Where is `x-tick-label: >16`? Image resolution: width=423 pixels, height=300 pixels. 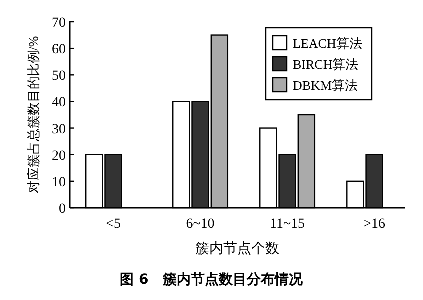
x-tick-label: >16 is located at coordinates (375, 224).